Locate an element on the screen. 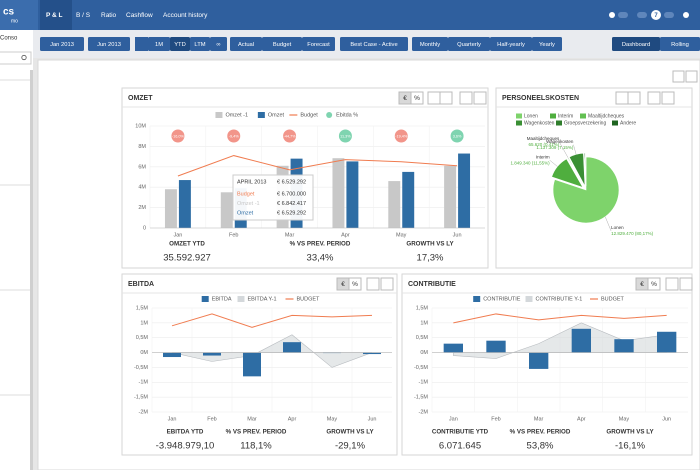  y-tick-label: 0M is located at coordinates (144, 353).